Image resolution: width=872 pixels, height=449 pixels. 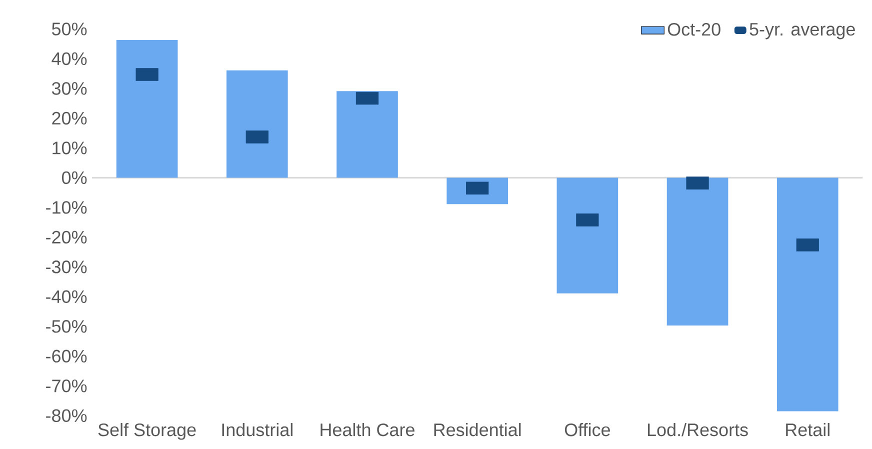 What do you see at coordinates (66, 326) in the screenshot?
I see `y-tick-label: -50%` at bounding box center [66, 326].